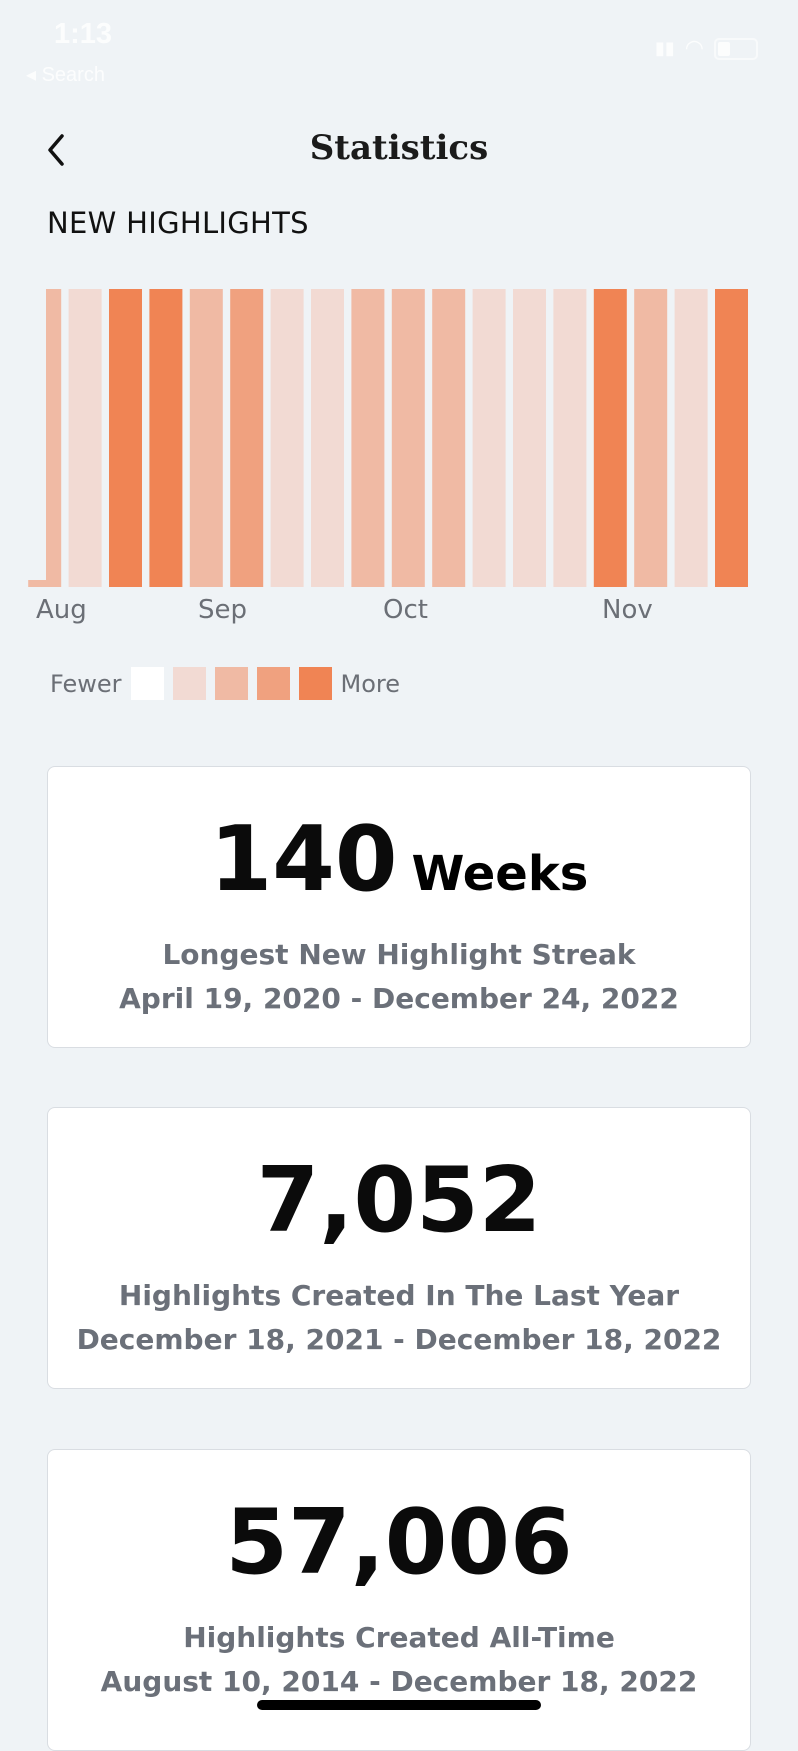 Image resolution: width=798 pixels, height=1751 pixels. I want to click on x-tick-label: Aug, so click(61, 610).